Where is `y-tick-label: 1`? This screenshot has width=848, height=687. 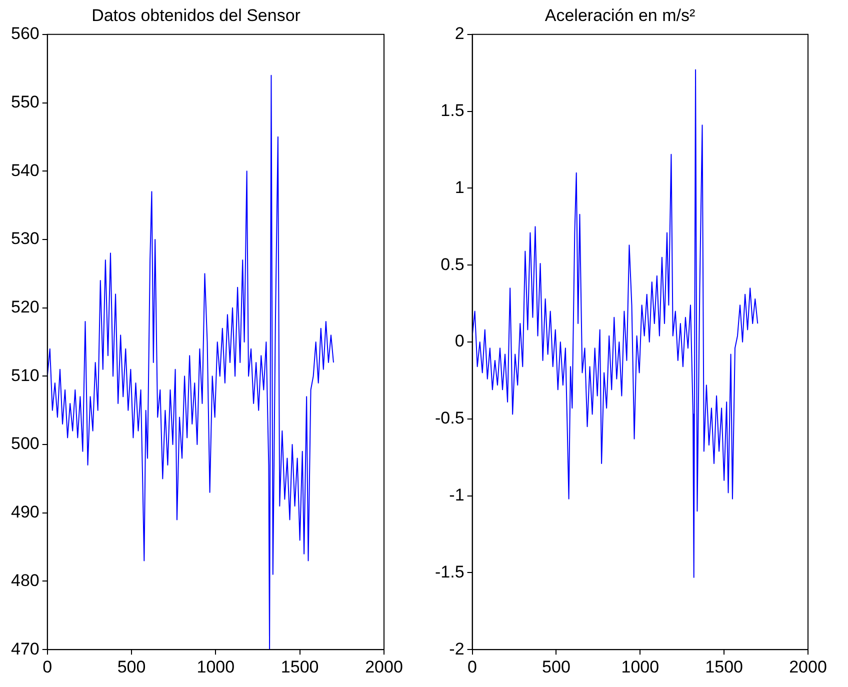 y-tick-label: 1 is located at coordinates (459, 187).